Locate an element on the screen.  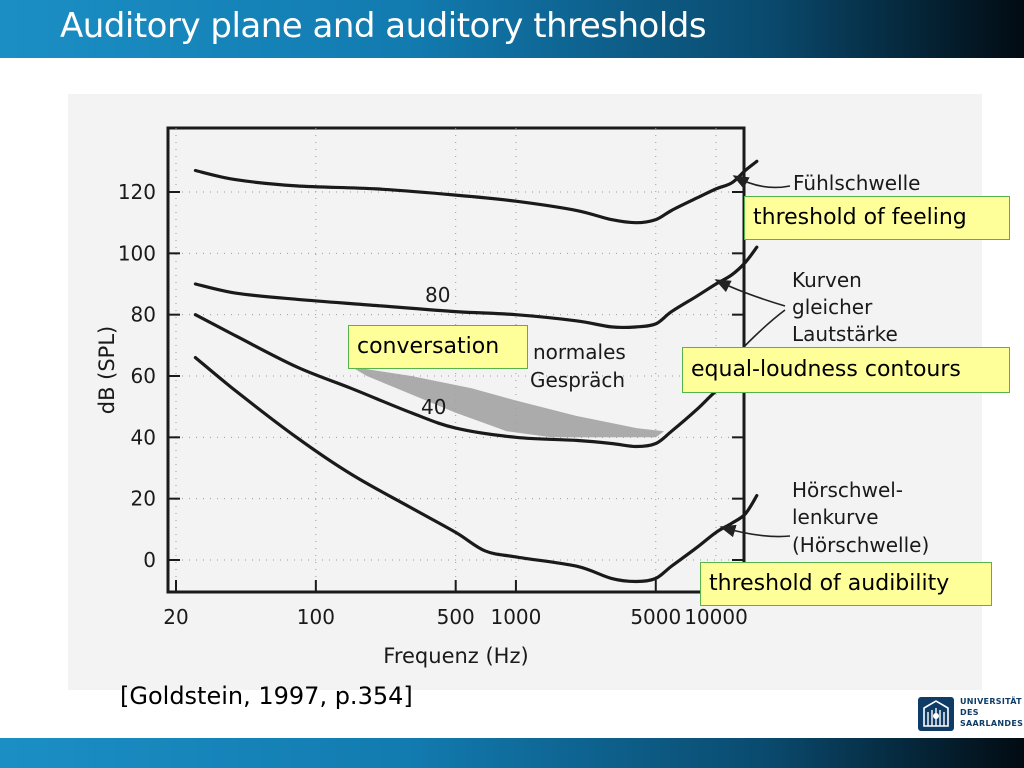
arrow-fuehlschwelle is located at coordinates (761, 182).